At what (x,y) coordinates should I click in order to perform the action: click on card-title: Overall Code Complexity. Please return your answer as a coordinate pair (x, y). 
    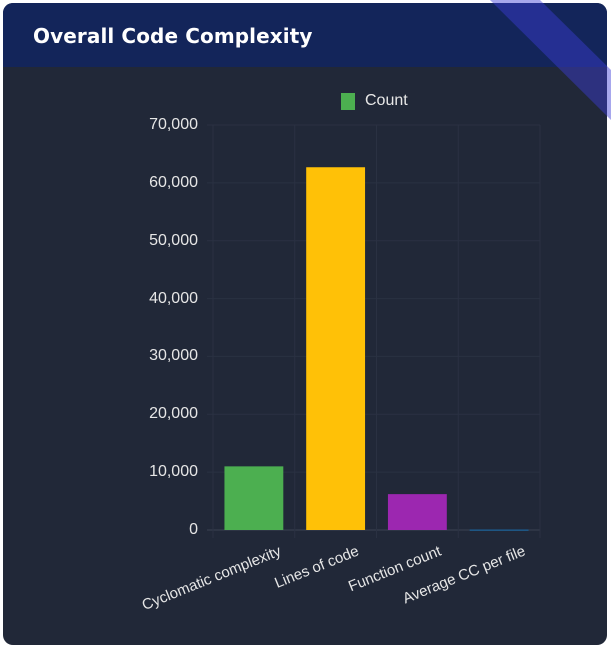
    Looking at the image, I should click on (173, 36).